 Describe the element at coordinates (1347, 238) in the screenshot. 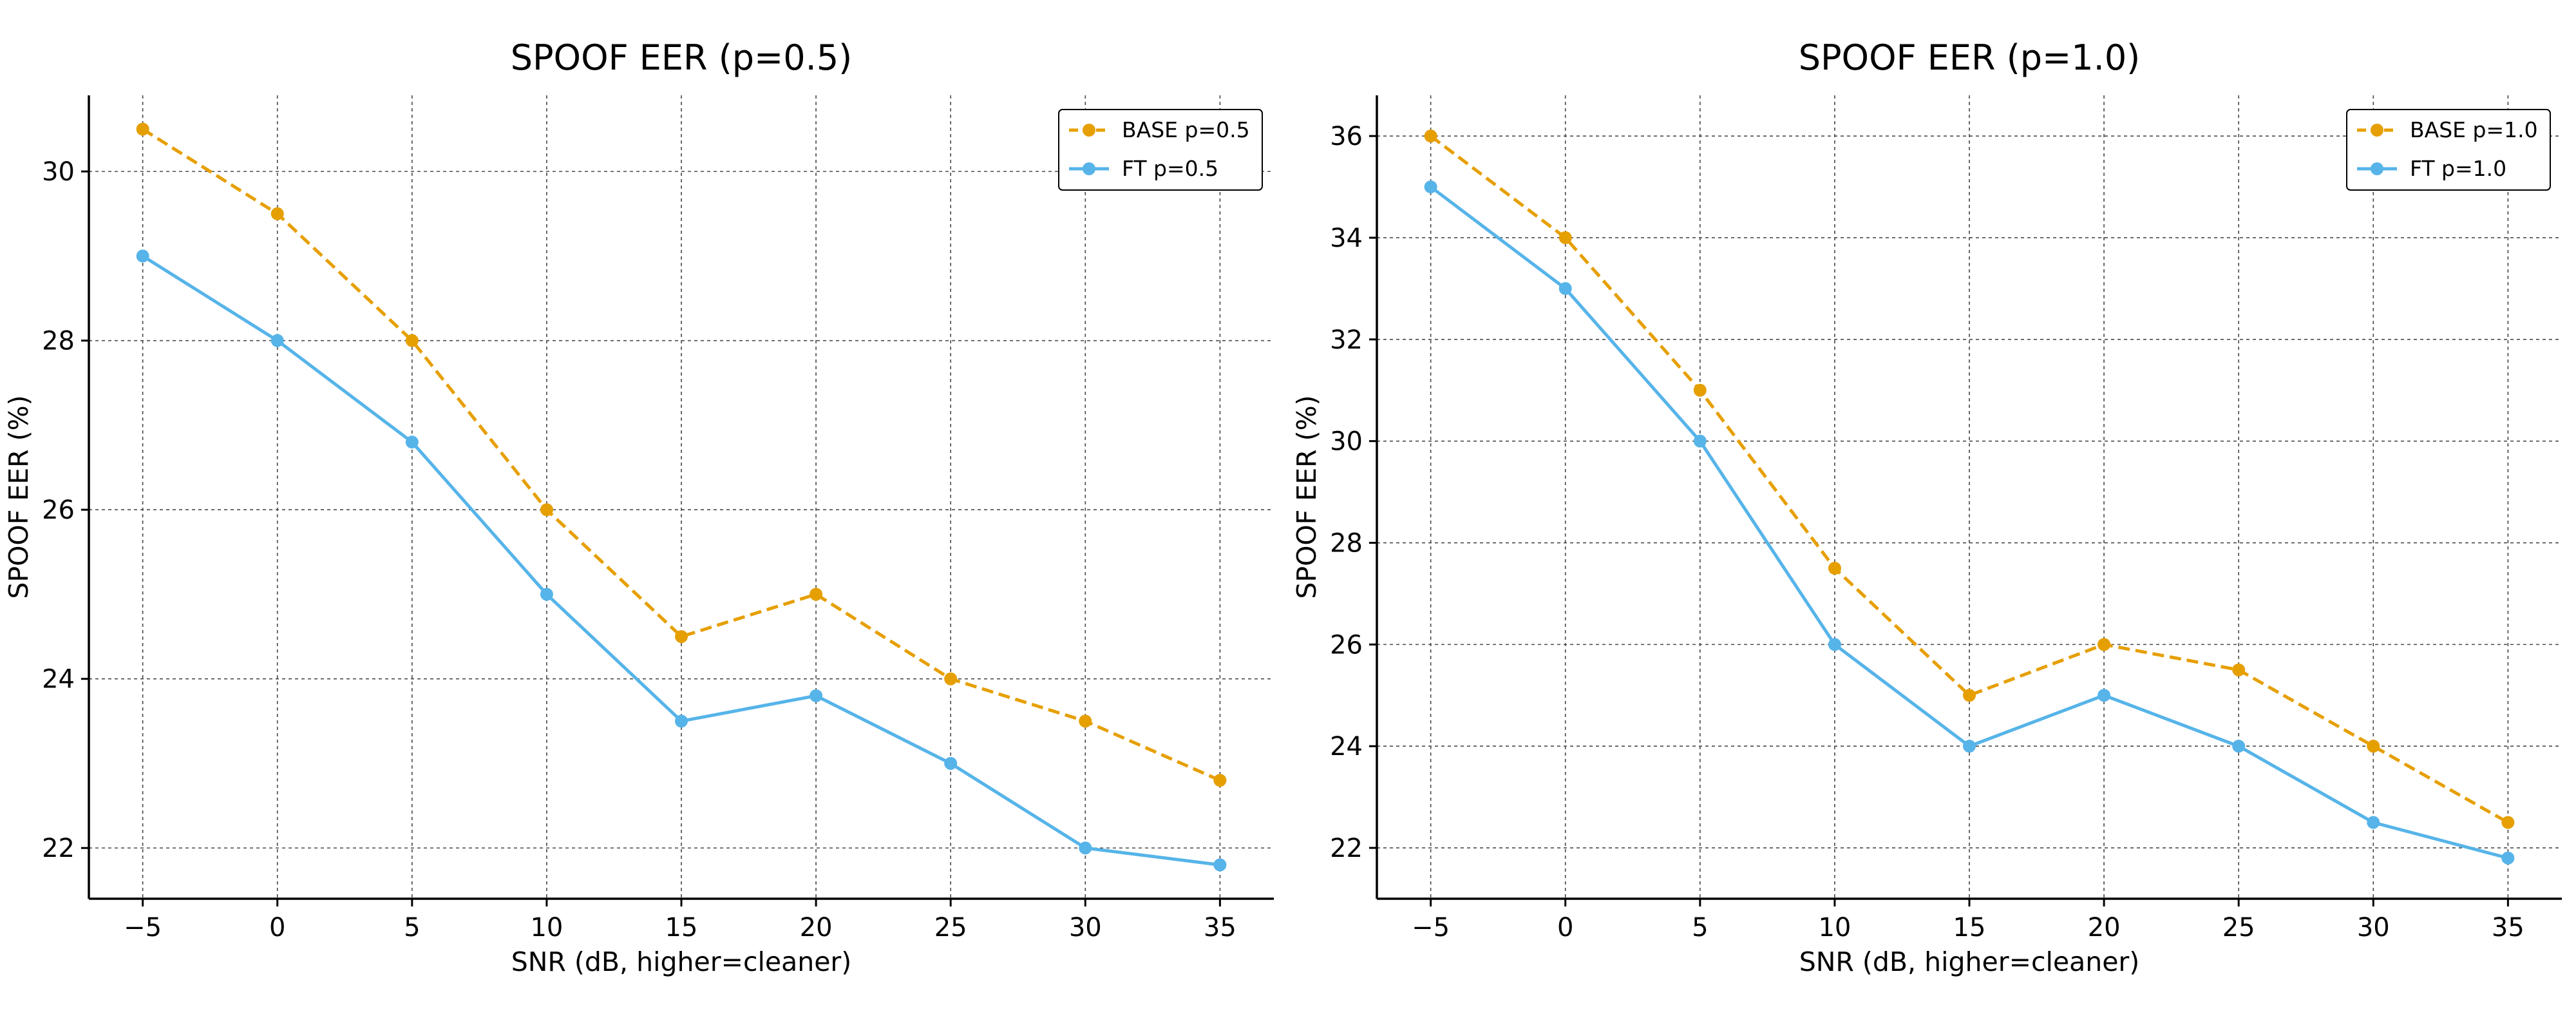

I see `y-tick-label: 34` at that location.